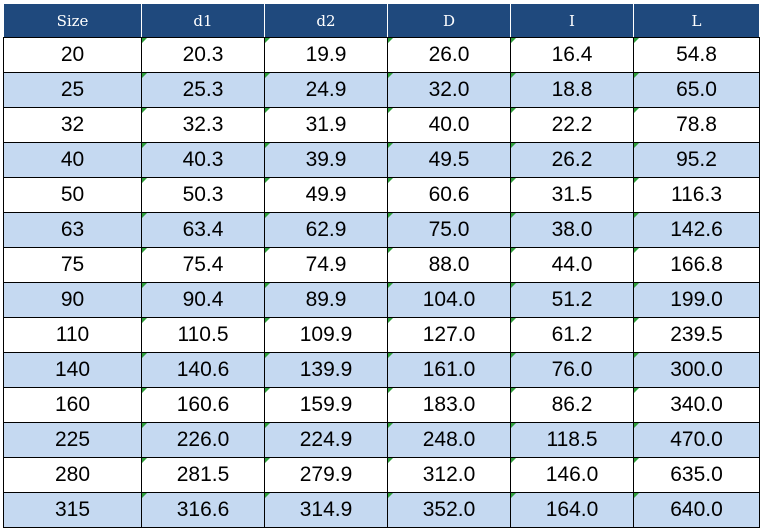  What do you see at coordinates (449, 510) in the screenshot?
I see `cell-d-outer: 352.0` at bounding box center [449, 510].